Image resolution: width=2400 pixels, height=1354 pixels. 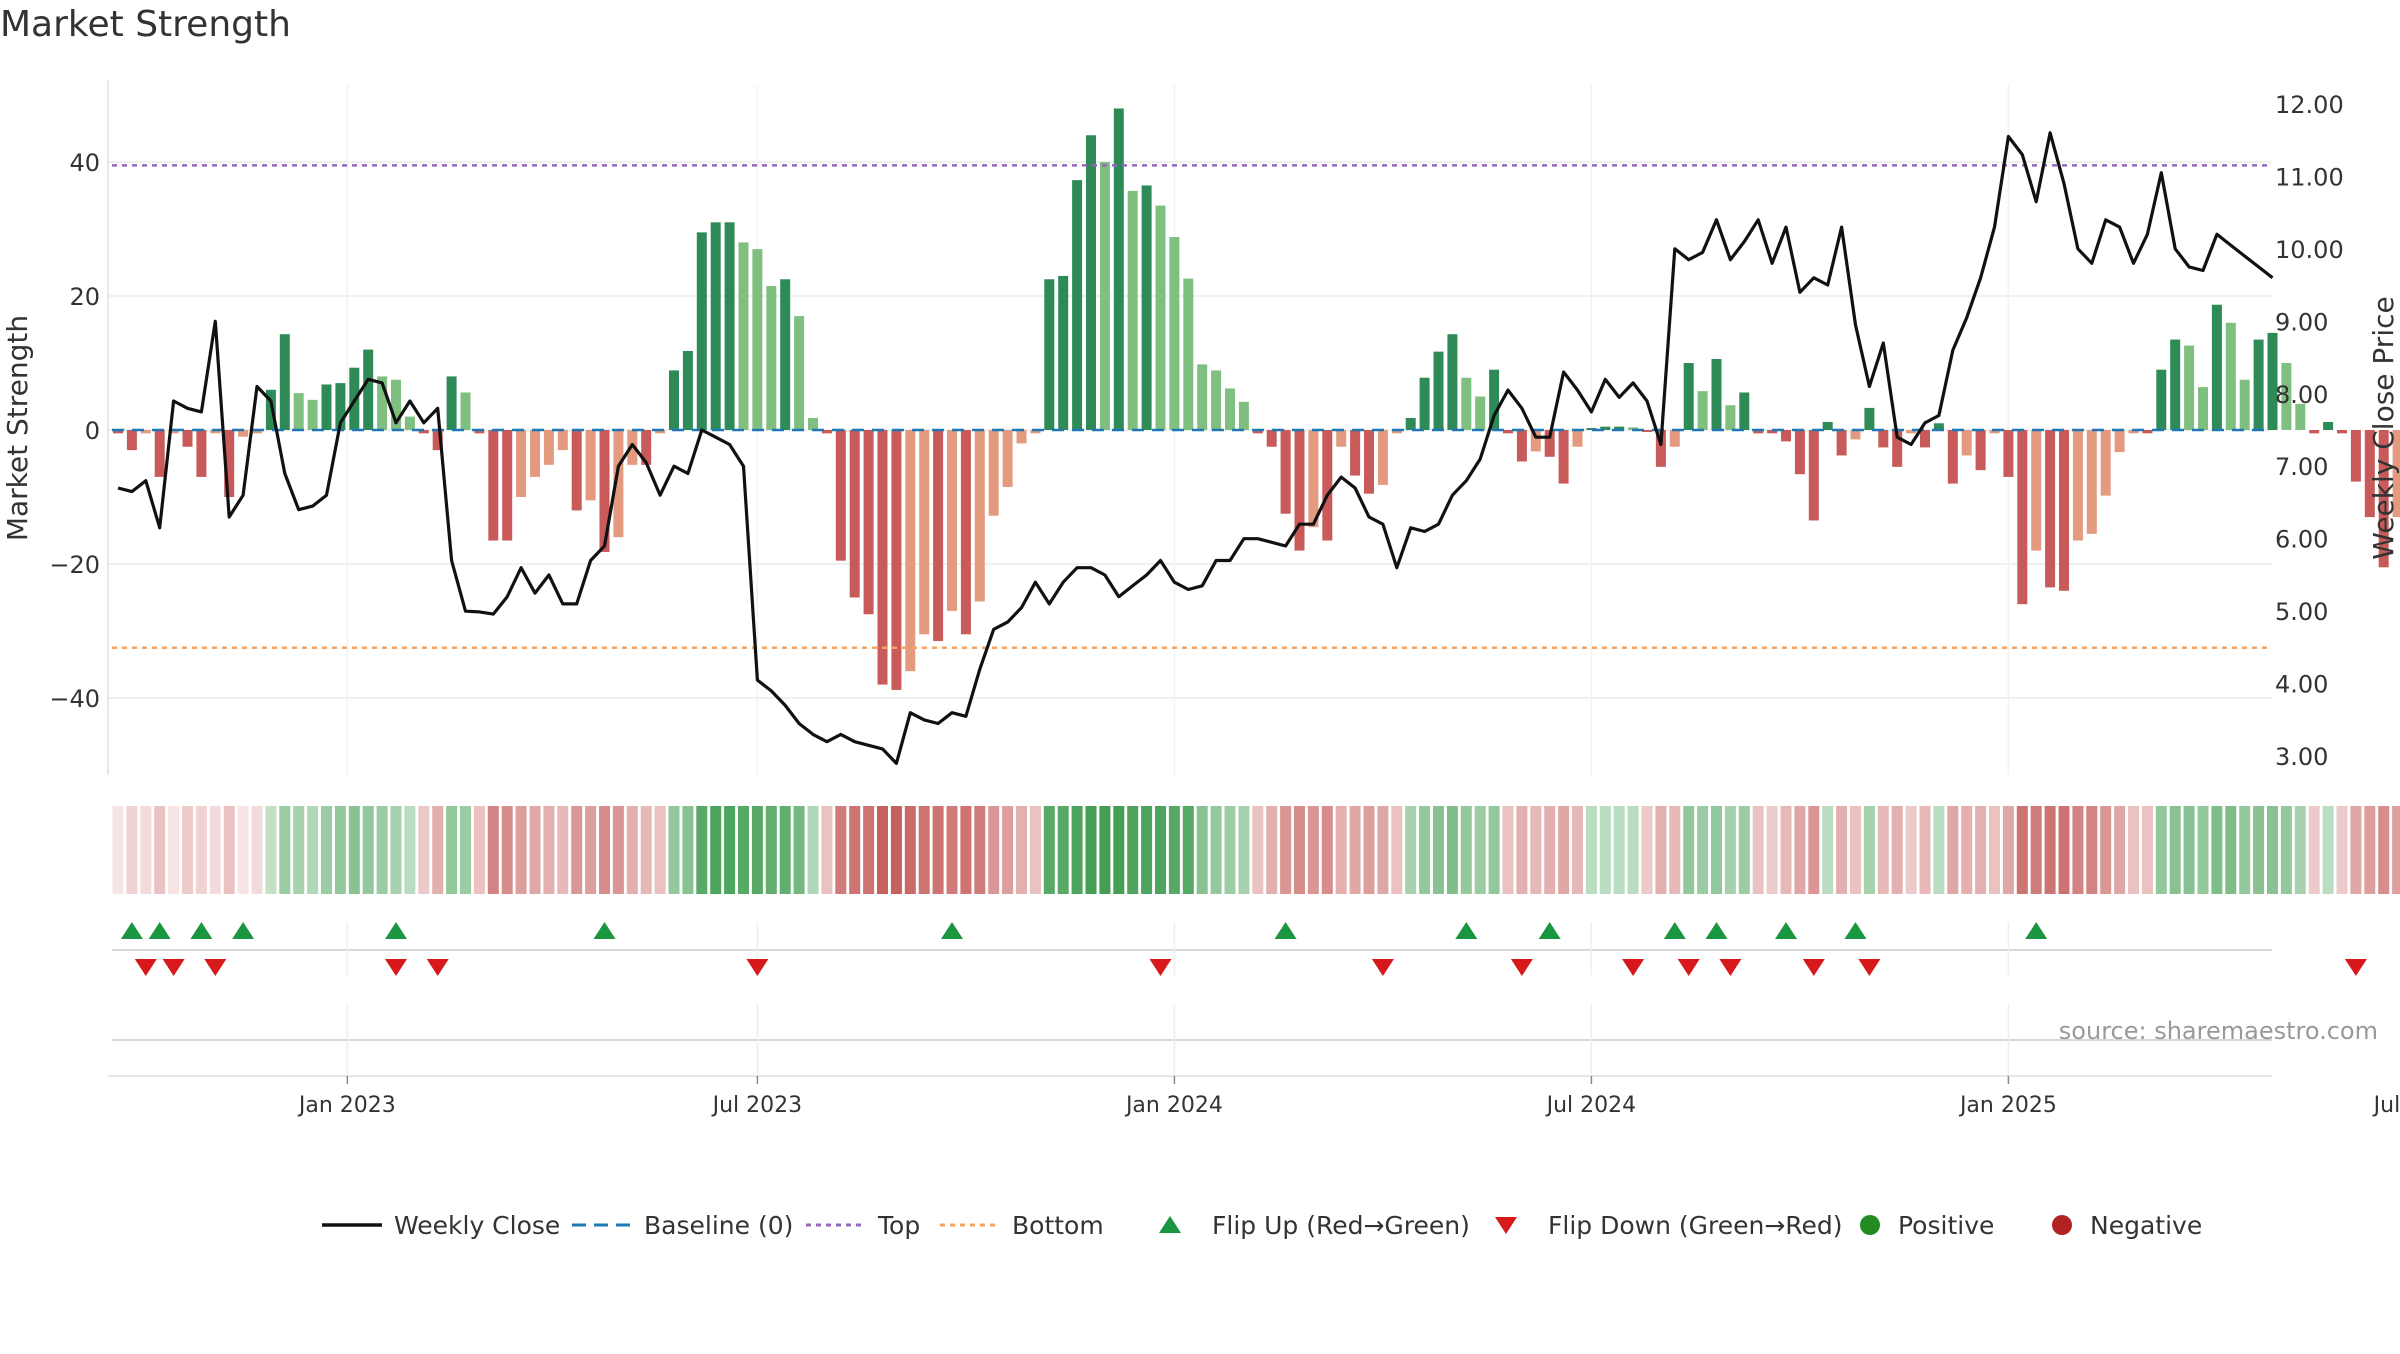 What do you see at coordinates (92, 431) in the screenshot?
I see `left-tick-label: 0` at bounding box center [92, 431].